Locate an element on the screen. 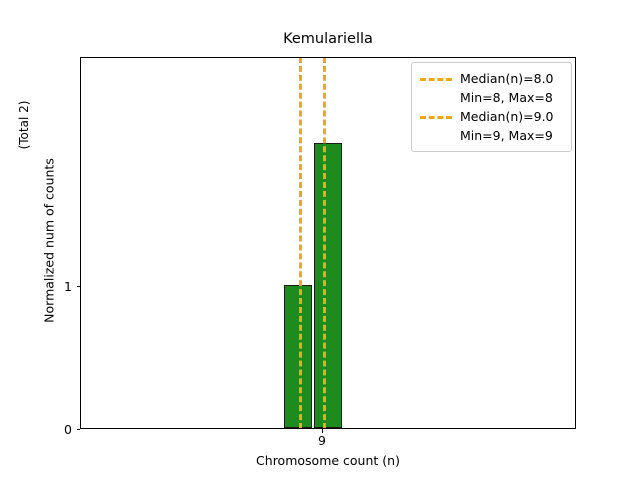 This screenshot has height=480, width=640. legend-entry-minmax-9: Min=9, Max=9 is located at coordinates (492, 135).